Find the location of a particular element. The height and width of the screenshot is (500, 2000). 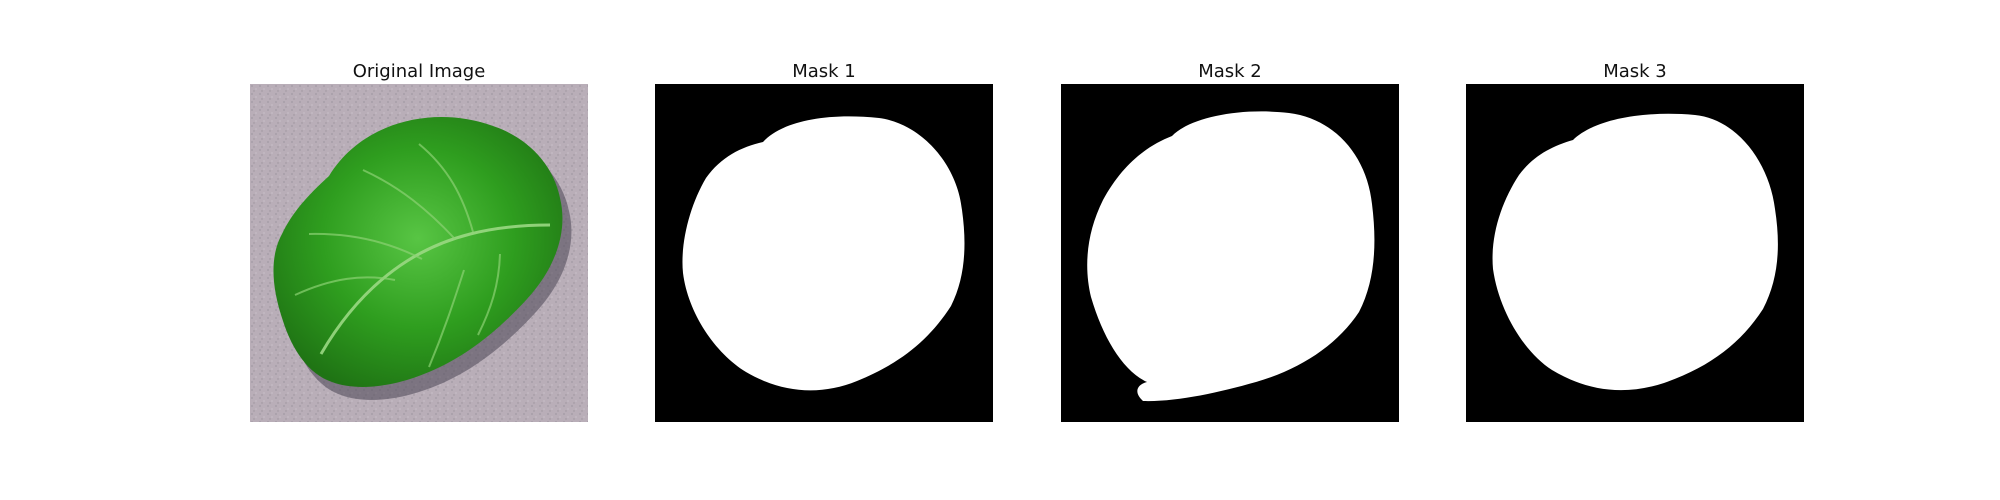

mask-3-image is located at coordinates (1635, 253).